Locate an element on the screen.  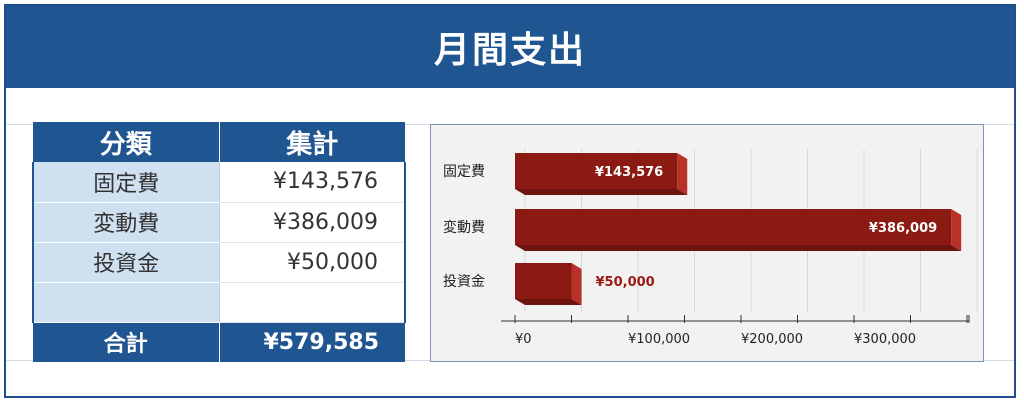
table-row: 変動費 ¥386,009 is located at coordinates (219, 222).